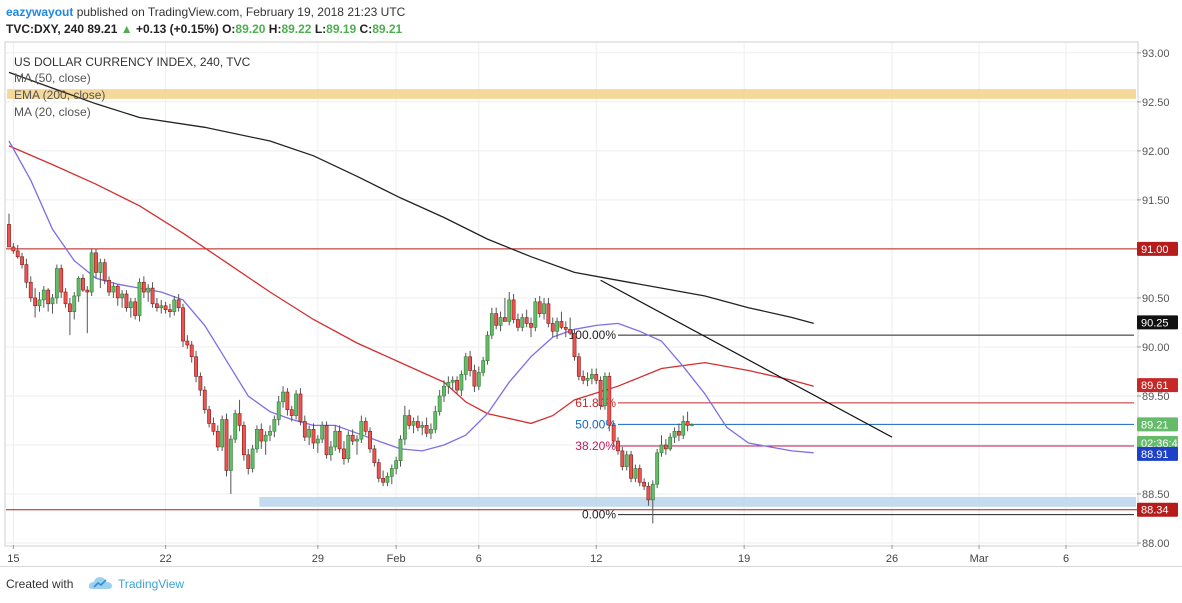 The image size is (1182, 603). I want to click on legend-ma20: MA (20, close), so click(52, 112).